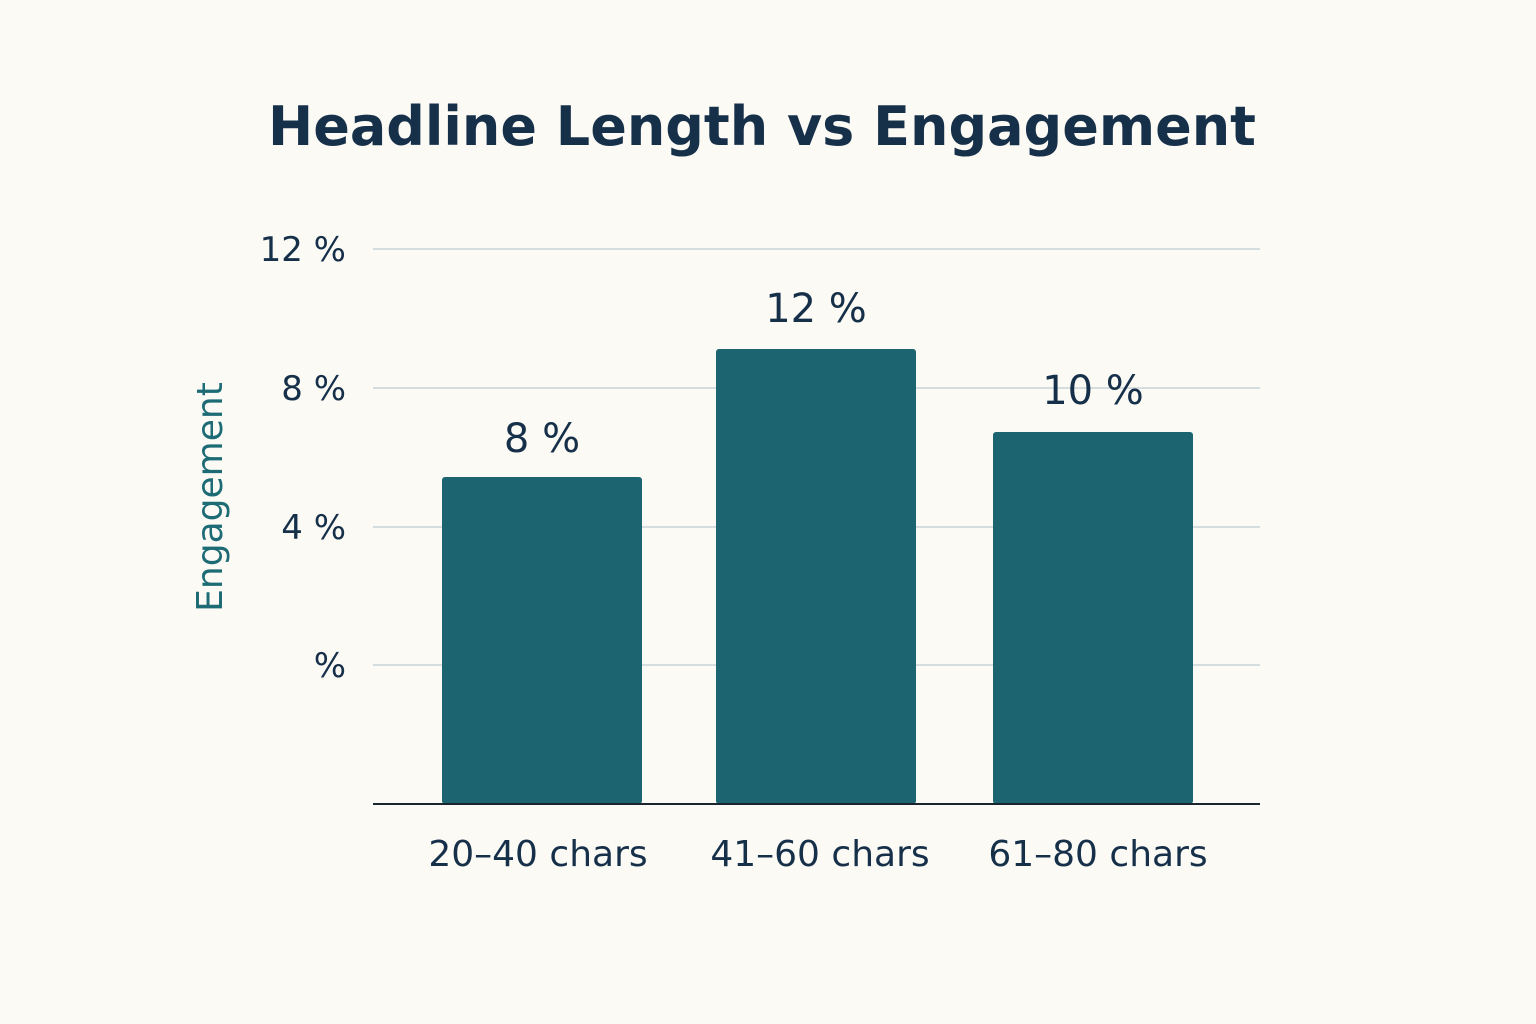 This screenshot has width=1536, height=1024. Describe the element at coordinates (1093, 391) in the screenshot. I see `data-label: 10 %` at that location.